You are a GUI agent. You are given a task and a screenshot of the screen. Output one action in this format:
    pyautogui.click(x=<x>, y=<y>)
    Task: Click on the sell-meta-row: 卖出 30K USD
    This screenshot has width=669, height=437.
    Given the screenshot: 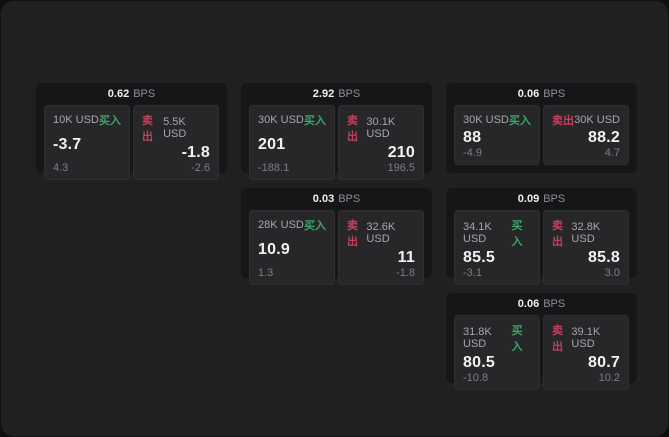 What is the action you would take?
    pyautogui.click(x=586, y=120)
    